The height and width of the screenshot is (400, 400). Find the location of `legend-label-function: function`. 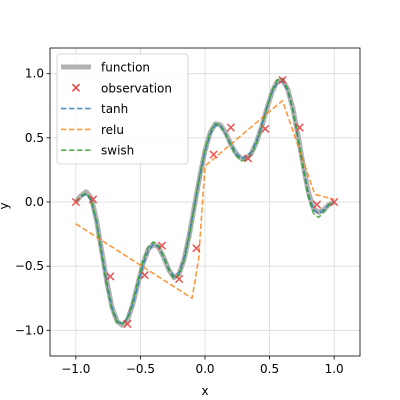

legend-label-function: function is located at coordinates (125, 68).